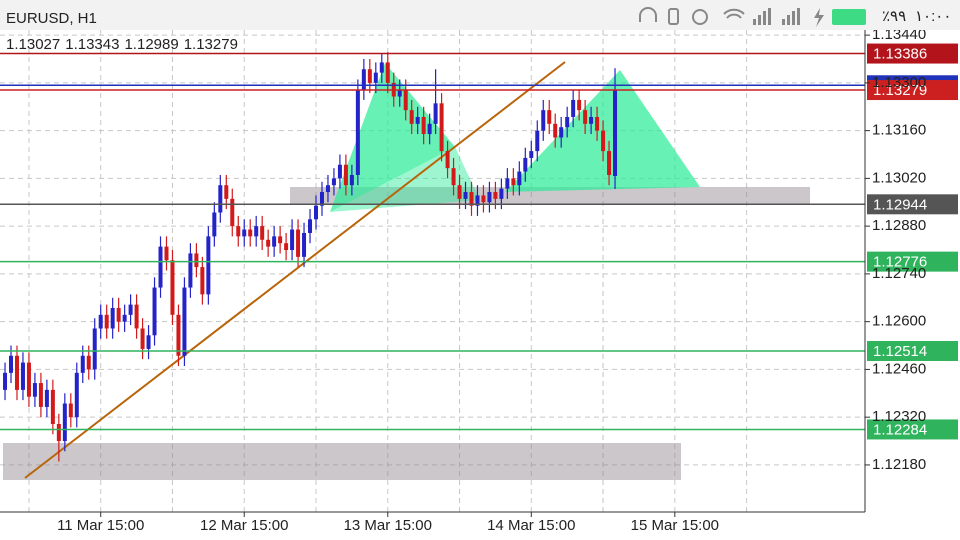  Describe the element at coordinates (33, 44) in the screenshot. I see `ohlc-open: 1.13027` at that location.